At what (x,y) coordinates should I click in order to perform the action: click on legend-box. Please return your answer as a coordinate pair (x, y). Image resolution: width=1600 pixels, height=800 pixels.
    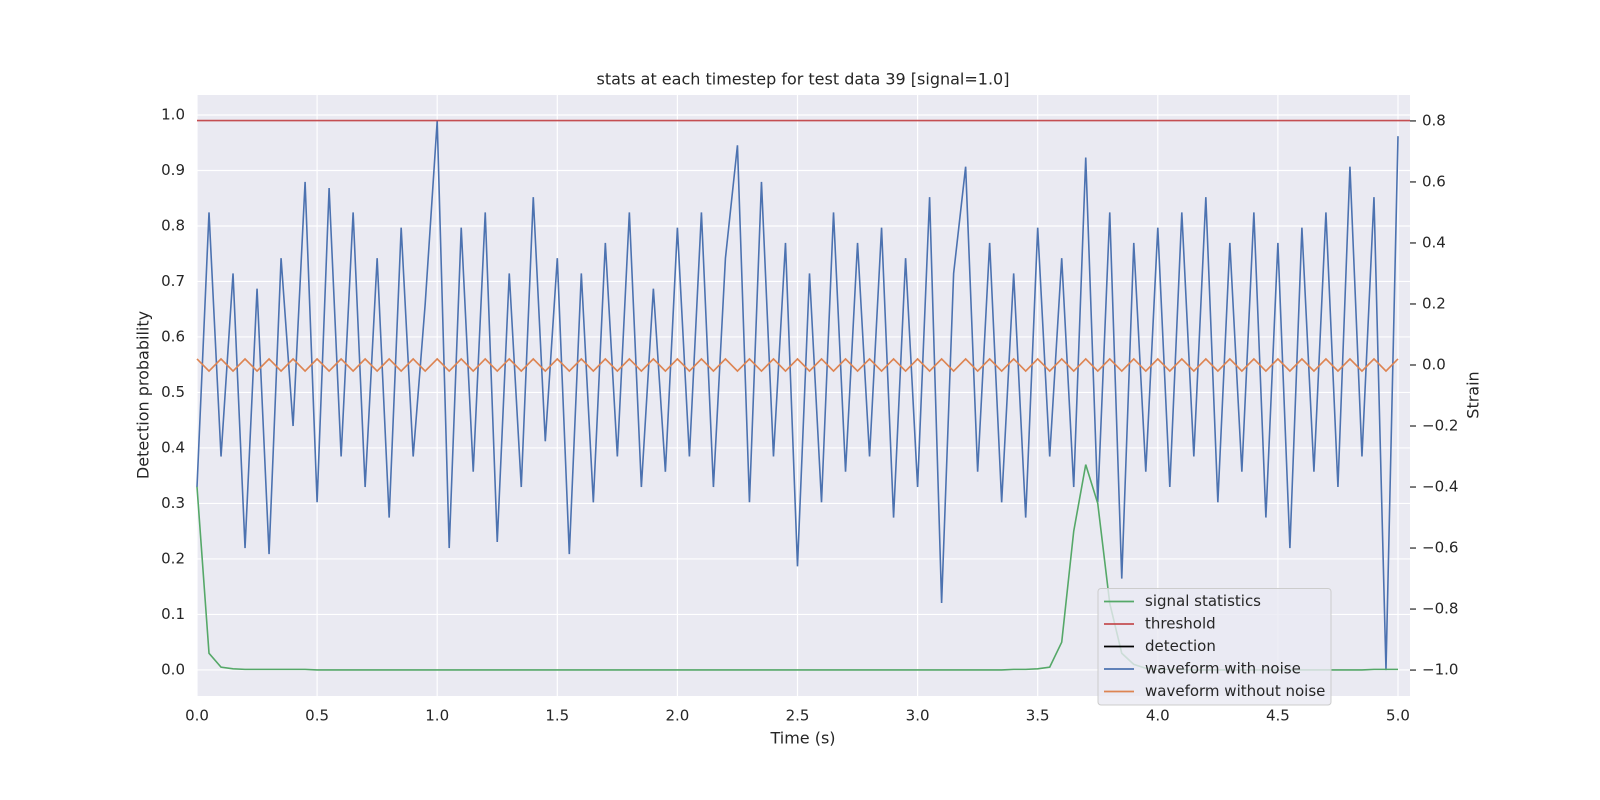
    Looking at the image, I should click on (1214, 647).